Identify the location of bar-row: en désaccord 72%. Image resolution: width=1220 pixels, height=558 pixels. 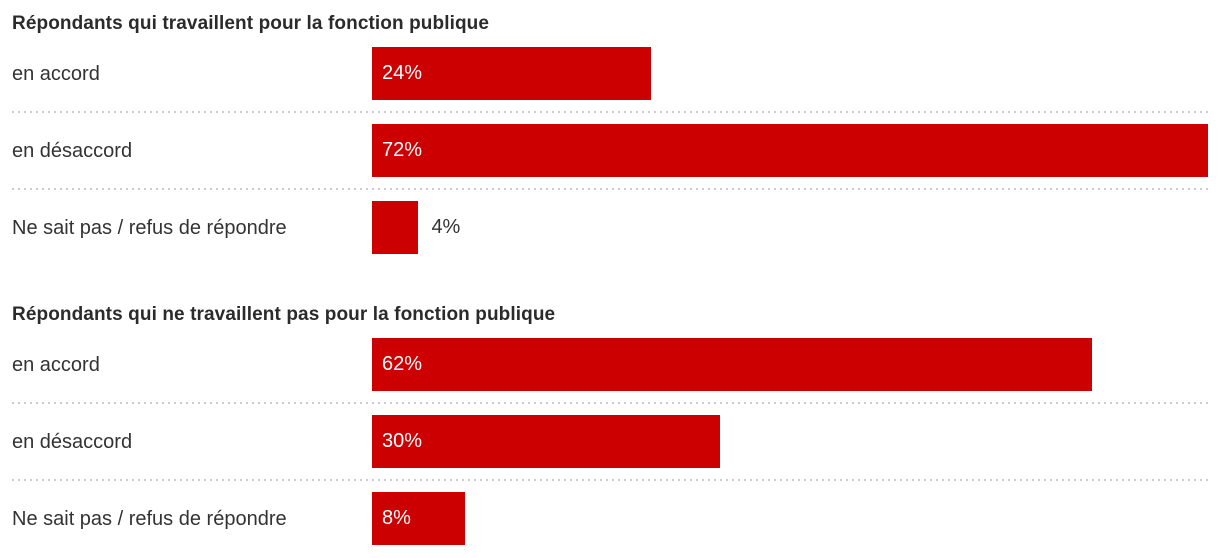
(610, 150).